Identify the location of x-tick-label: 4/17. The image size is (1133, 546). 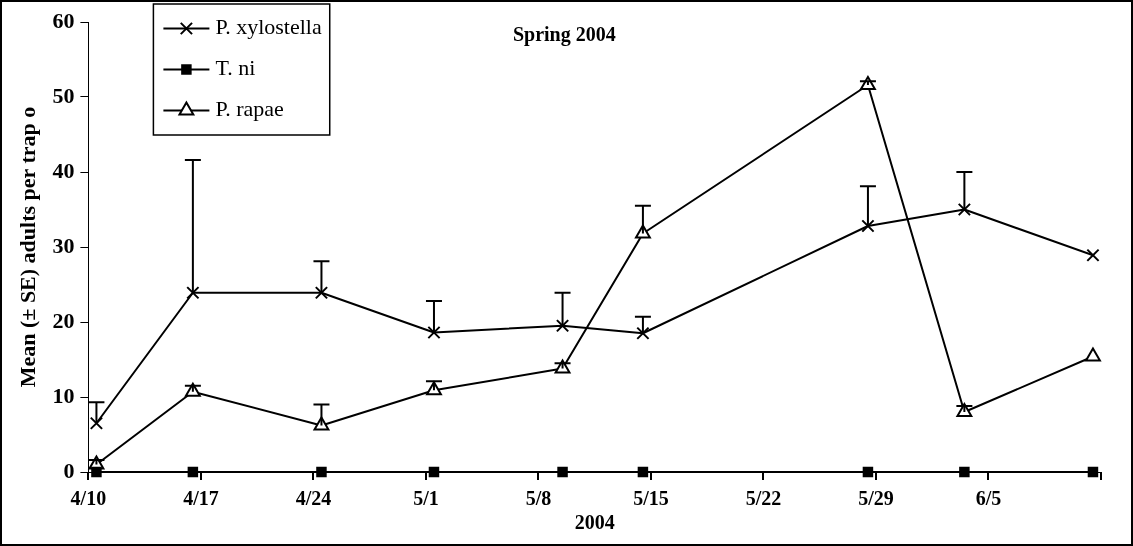
(201, 498).